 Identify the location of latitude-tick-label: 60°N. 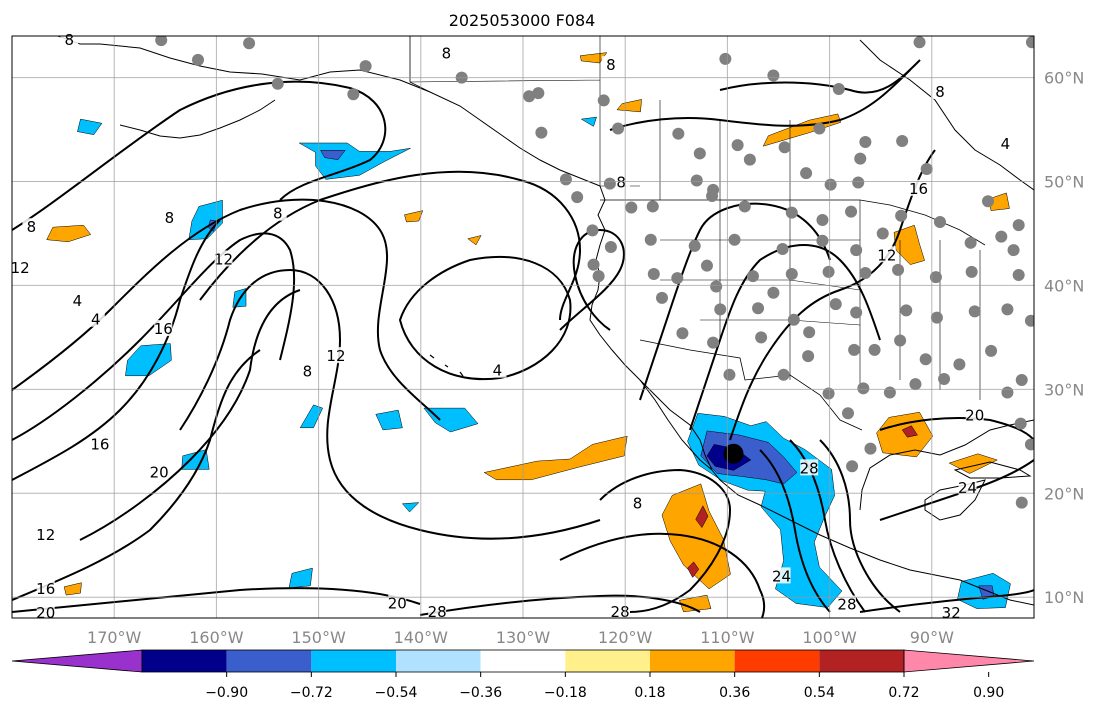
(1064, 78).